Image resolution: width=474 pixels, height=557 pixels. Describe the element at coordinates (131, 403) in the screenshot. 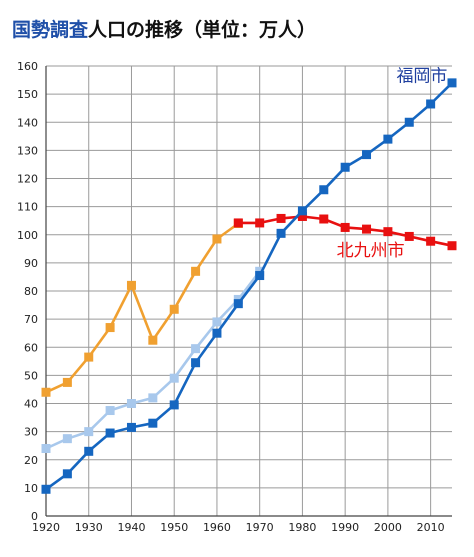

I see `series-2-point-1940` at that location.